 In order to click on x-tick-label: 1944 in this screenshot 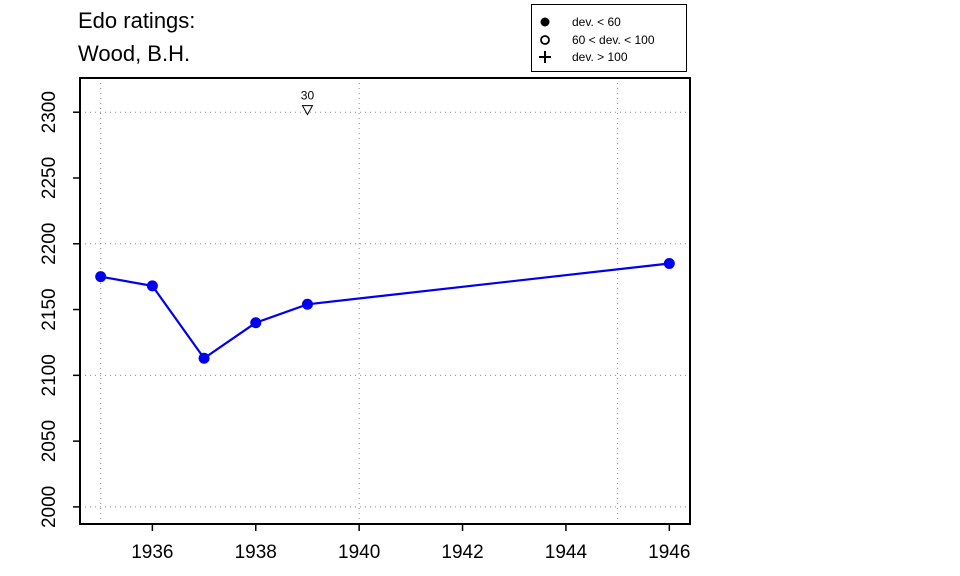, I will do `click(566, 552)`.